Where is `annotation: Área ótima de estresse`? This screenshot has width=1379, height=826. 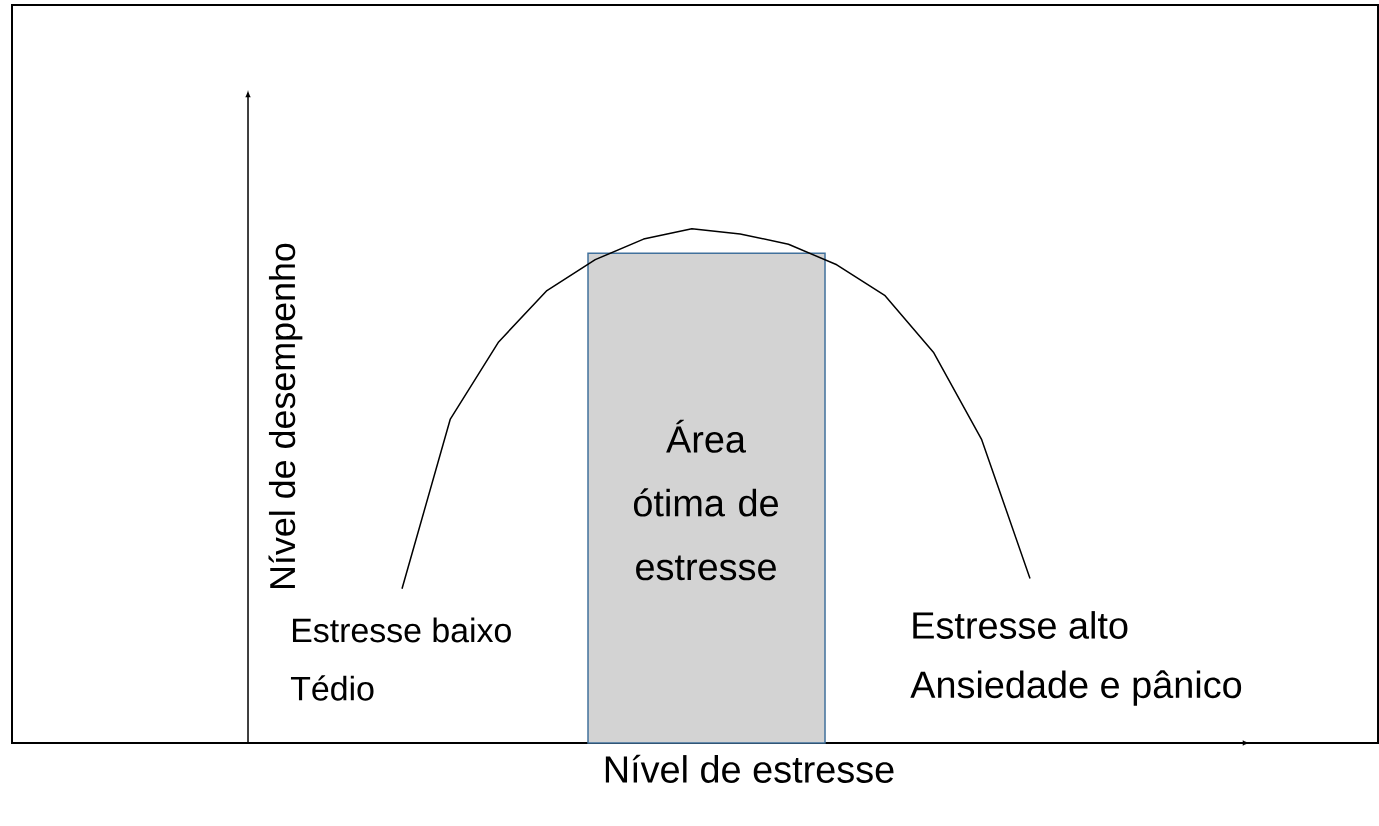
annotation: Área ótima de estresse is located at coordinates (705, 500).